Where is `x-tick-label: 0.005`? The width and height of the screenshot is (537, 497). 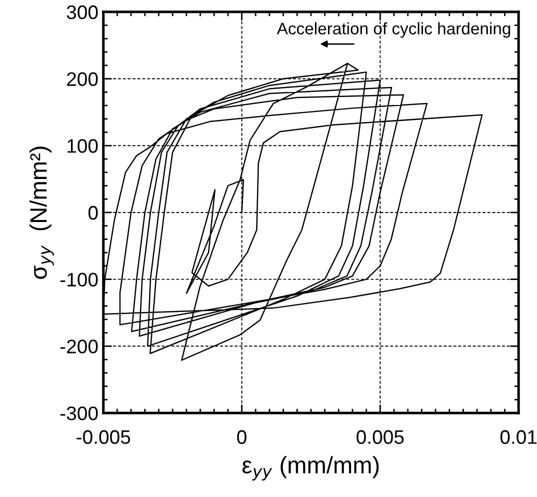 x-tick-label: 0.005 is located at coordinates (380, 437).